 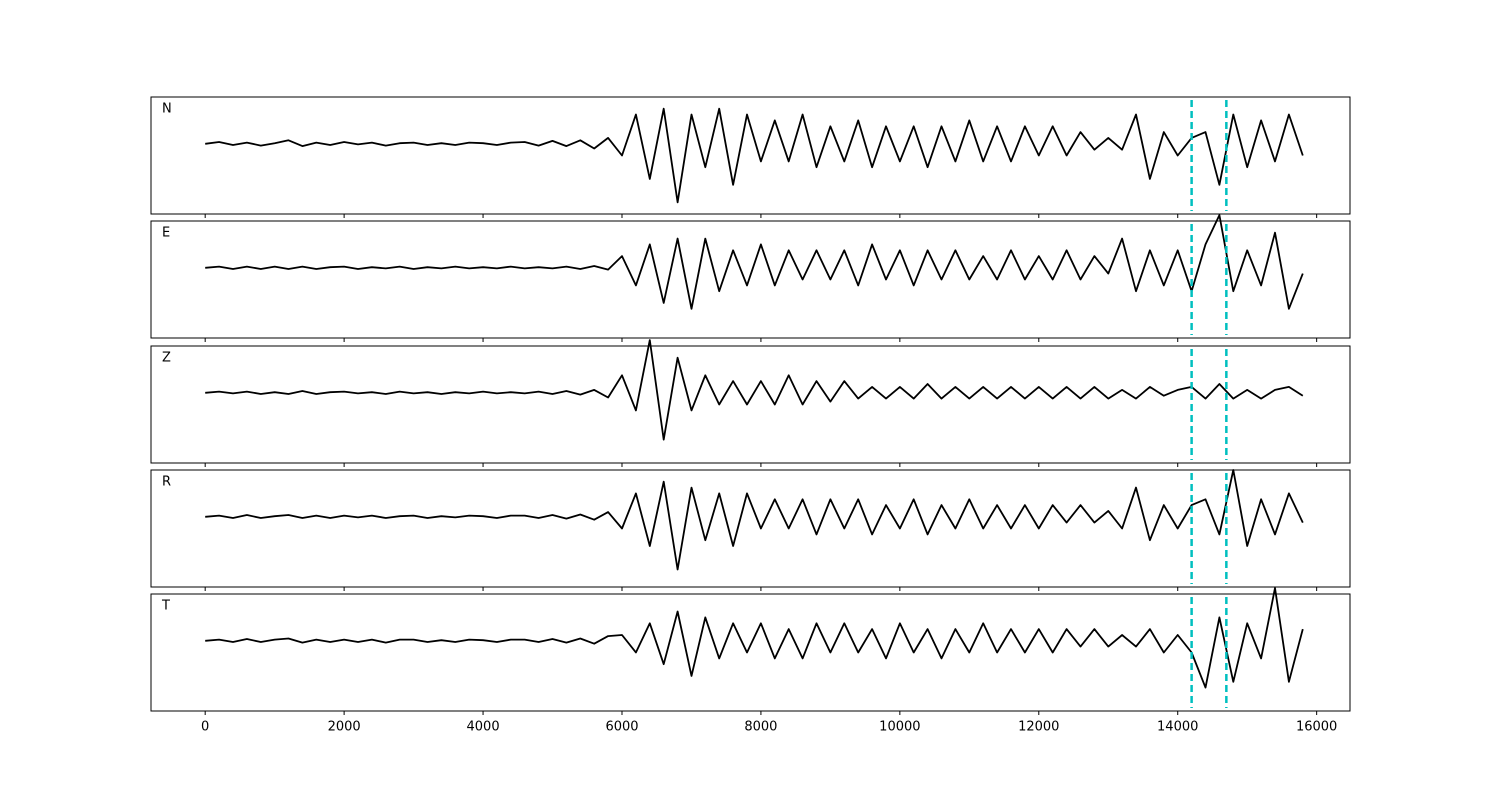 I want to click on panel-label: T, so click(x=165, y=606).